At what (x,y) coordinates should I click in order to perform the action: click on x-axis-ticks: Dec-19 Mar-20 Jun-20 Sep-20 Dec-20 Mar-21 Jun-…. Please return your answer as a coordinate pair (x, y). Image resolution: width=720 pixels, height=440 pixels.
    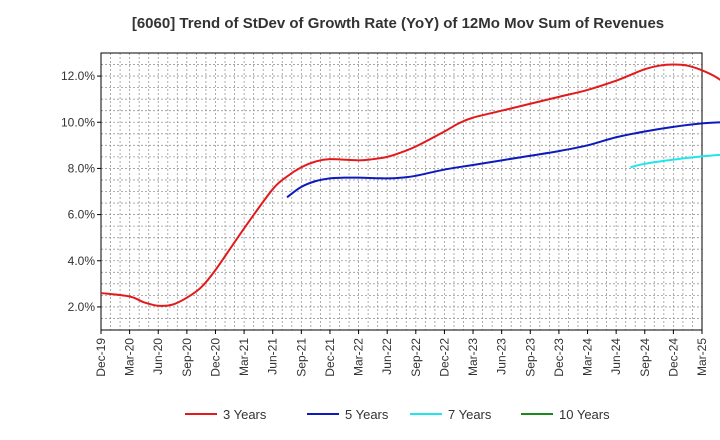
    Looking at the image, I should click on (401, 353).